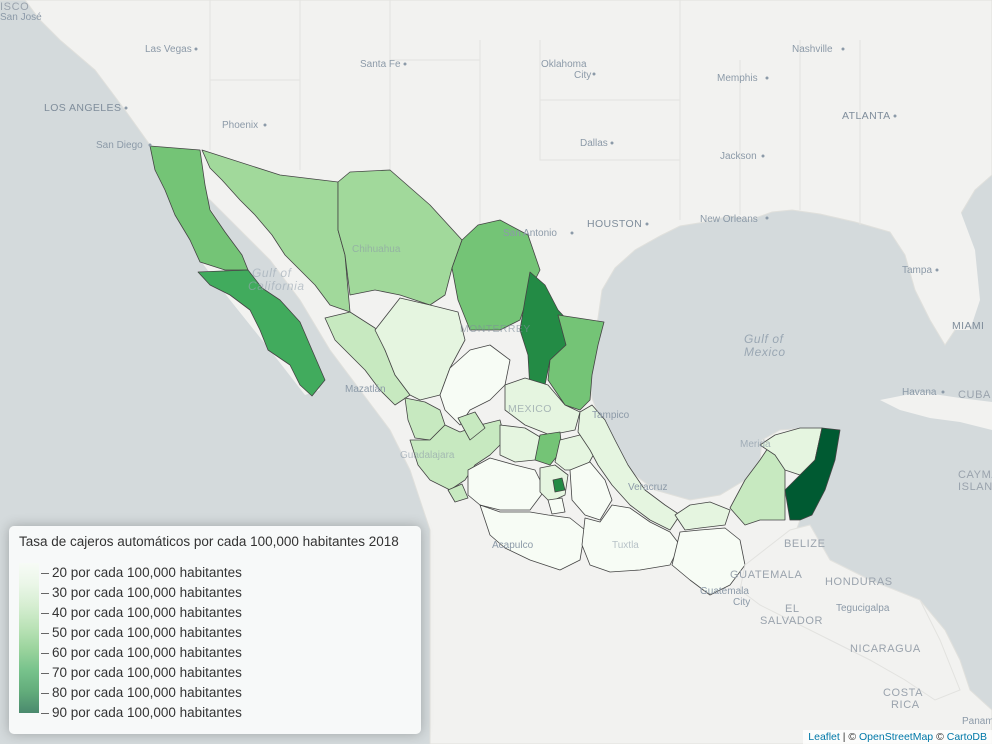 This screenshot has width=992, height=744. Describe the element at coordinates (168, 49) in the screenshot. I see `label-las-vegas: Las Vegas` at that location.